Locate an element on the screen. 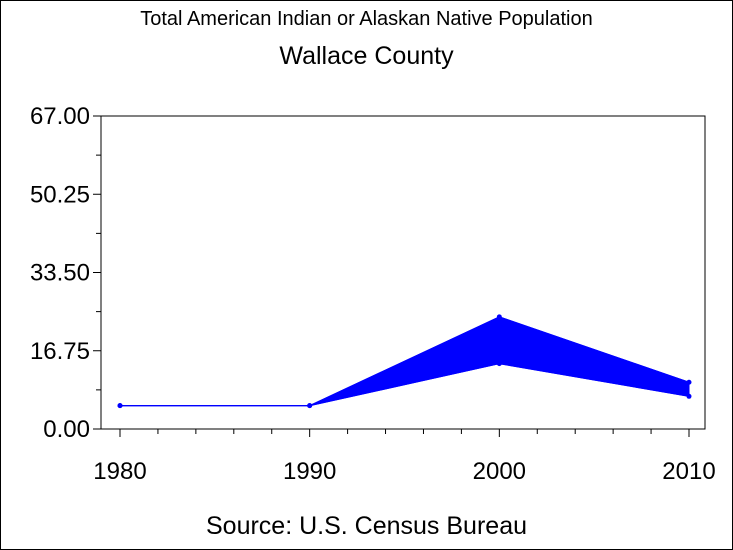 This screenshot has width=733, height=550. x-tick-label: 2010 is located at coordinates (688, 471).